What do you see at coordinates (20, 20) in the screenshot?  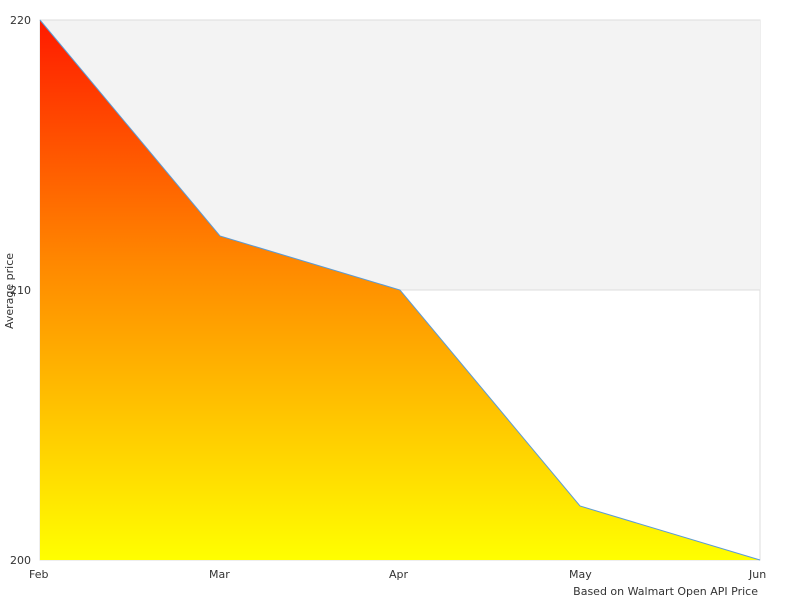 I see `y-tick-label: 220` at bounding box center [20, 20].